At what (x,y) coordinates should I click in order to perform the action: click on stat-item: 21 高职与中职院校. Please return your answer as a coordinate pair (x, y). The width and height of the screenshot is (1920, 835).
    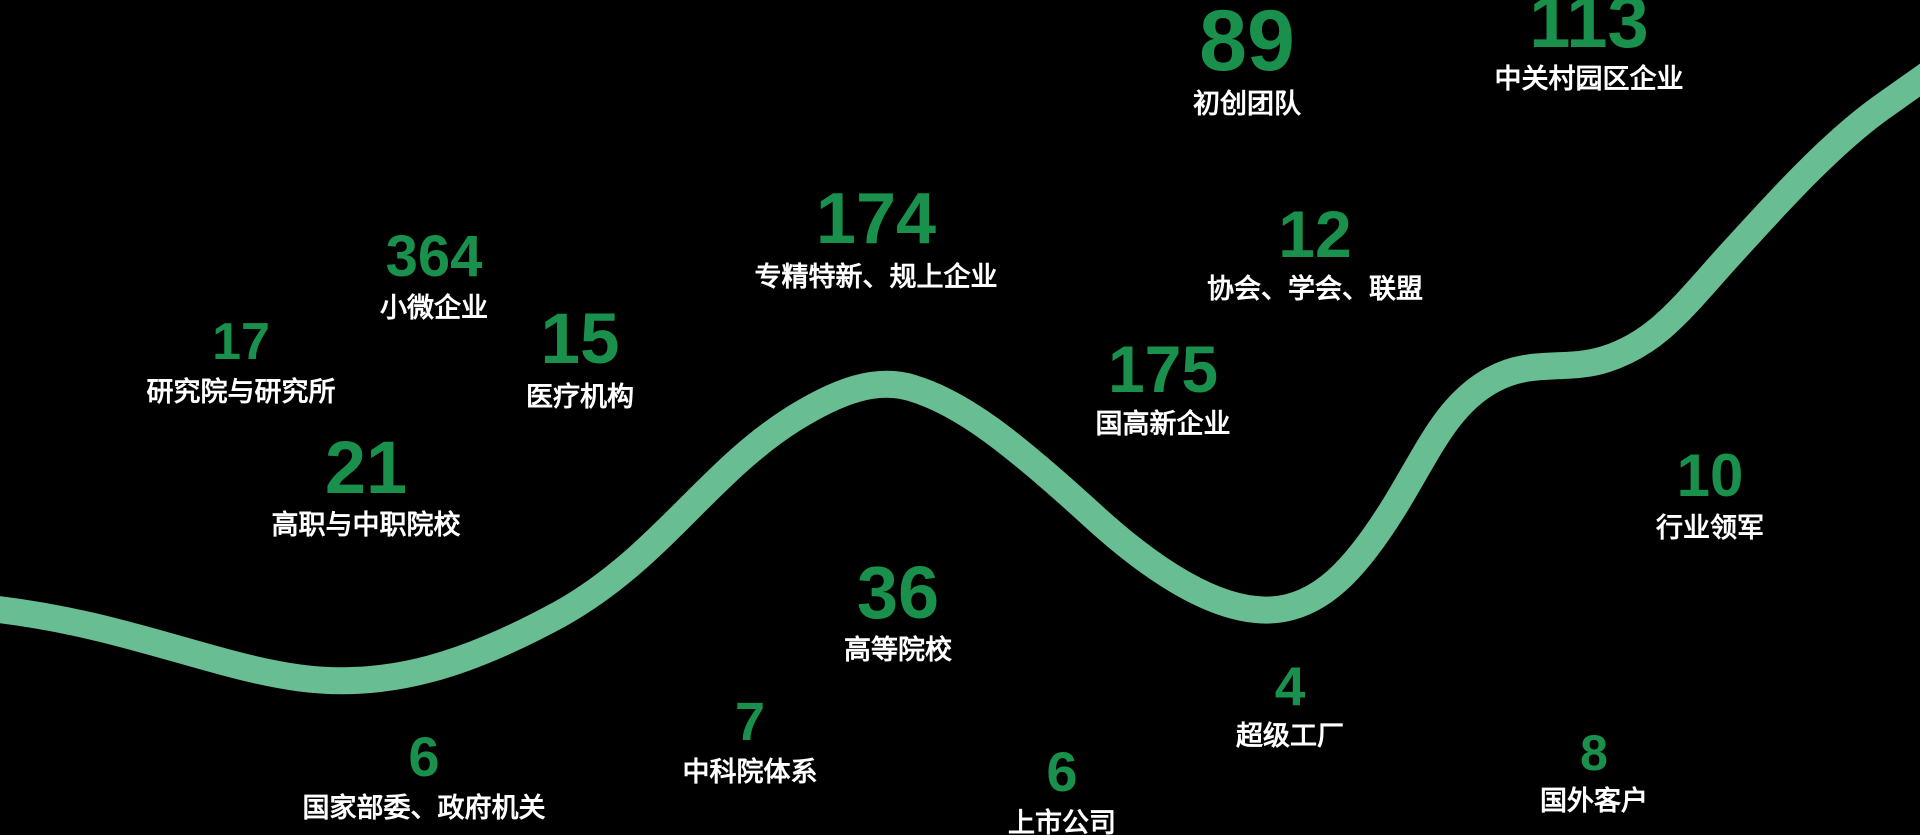
    Looking at the image, I should click on (366, 483).